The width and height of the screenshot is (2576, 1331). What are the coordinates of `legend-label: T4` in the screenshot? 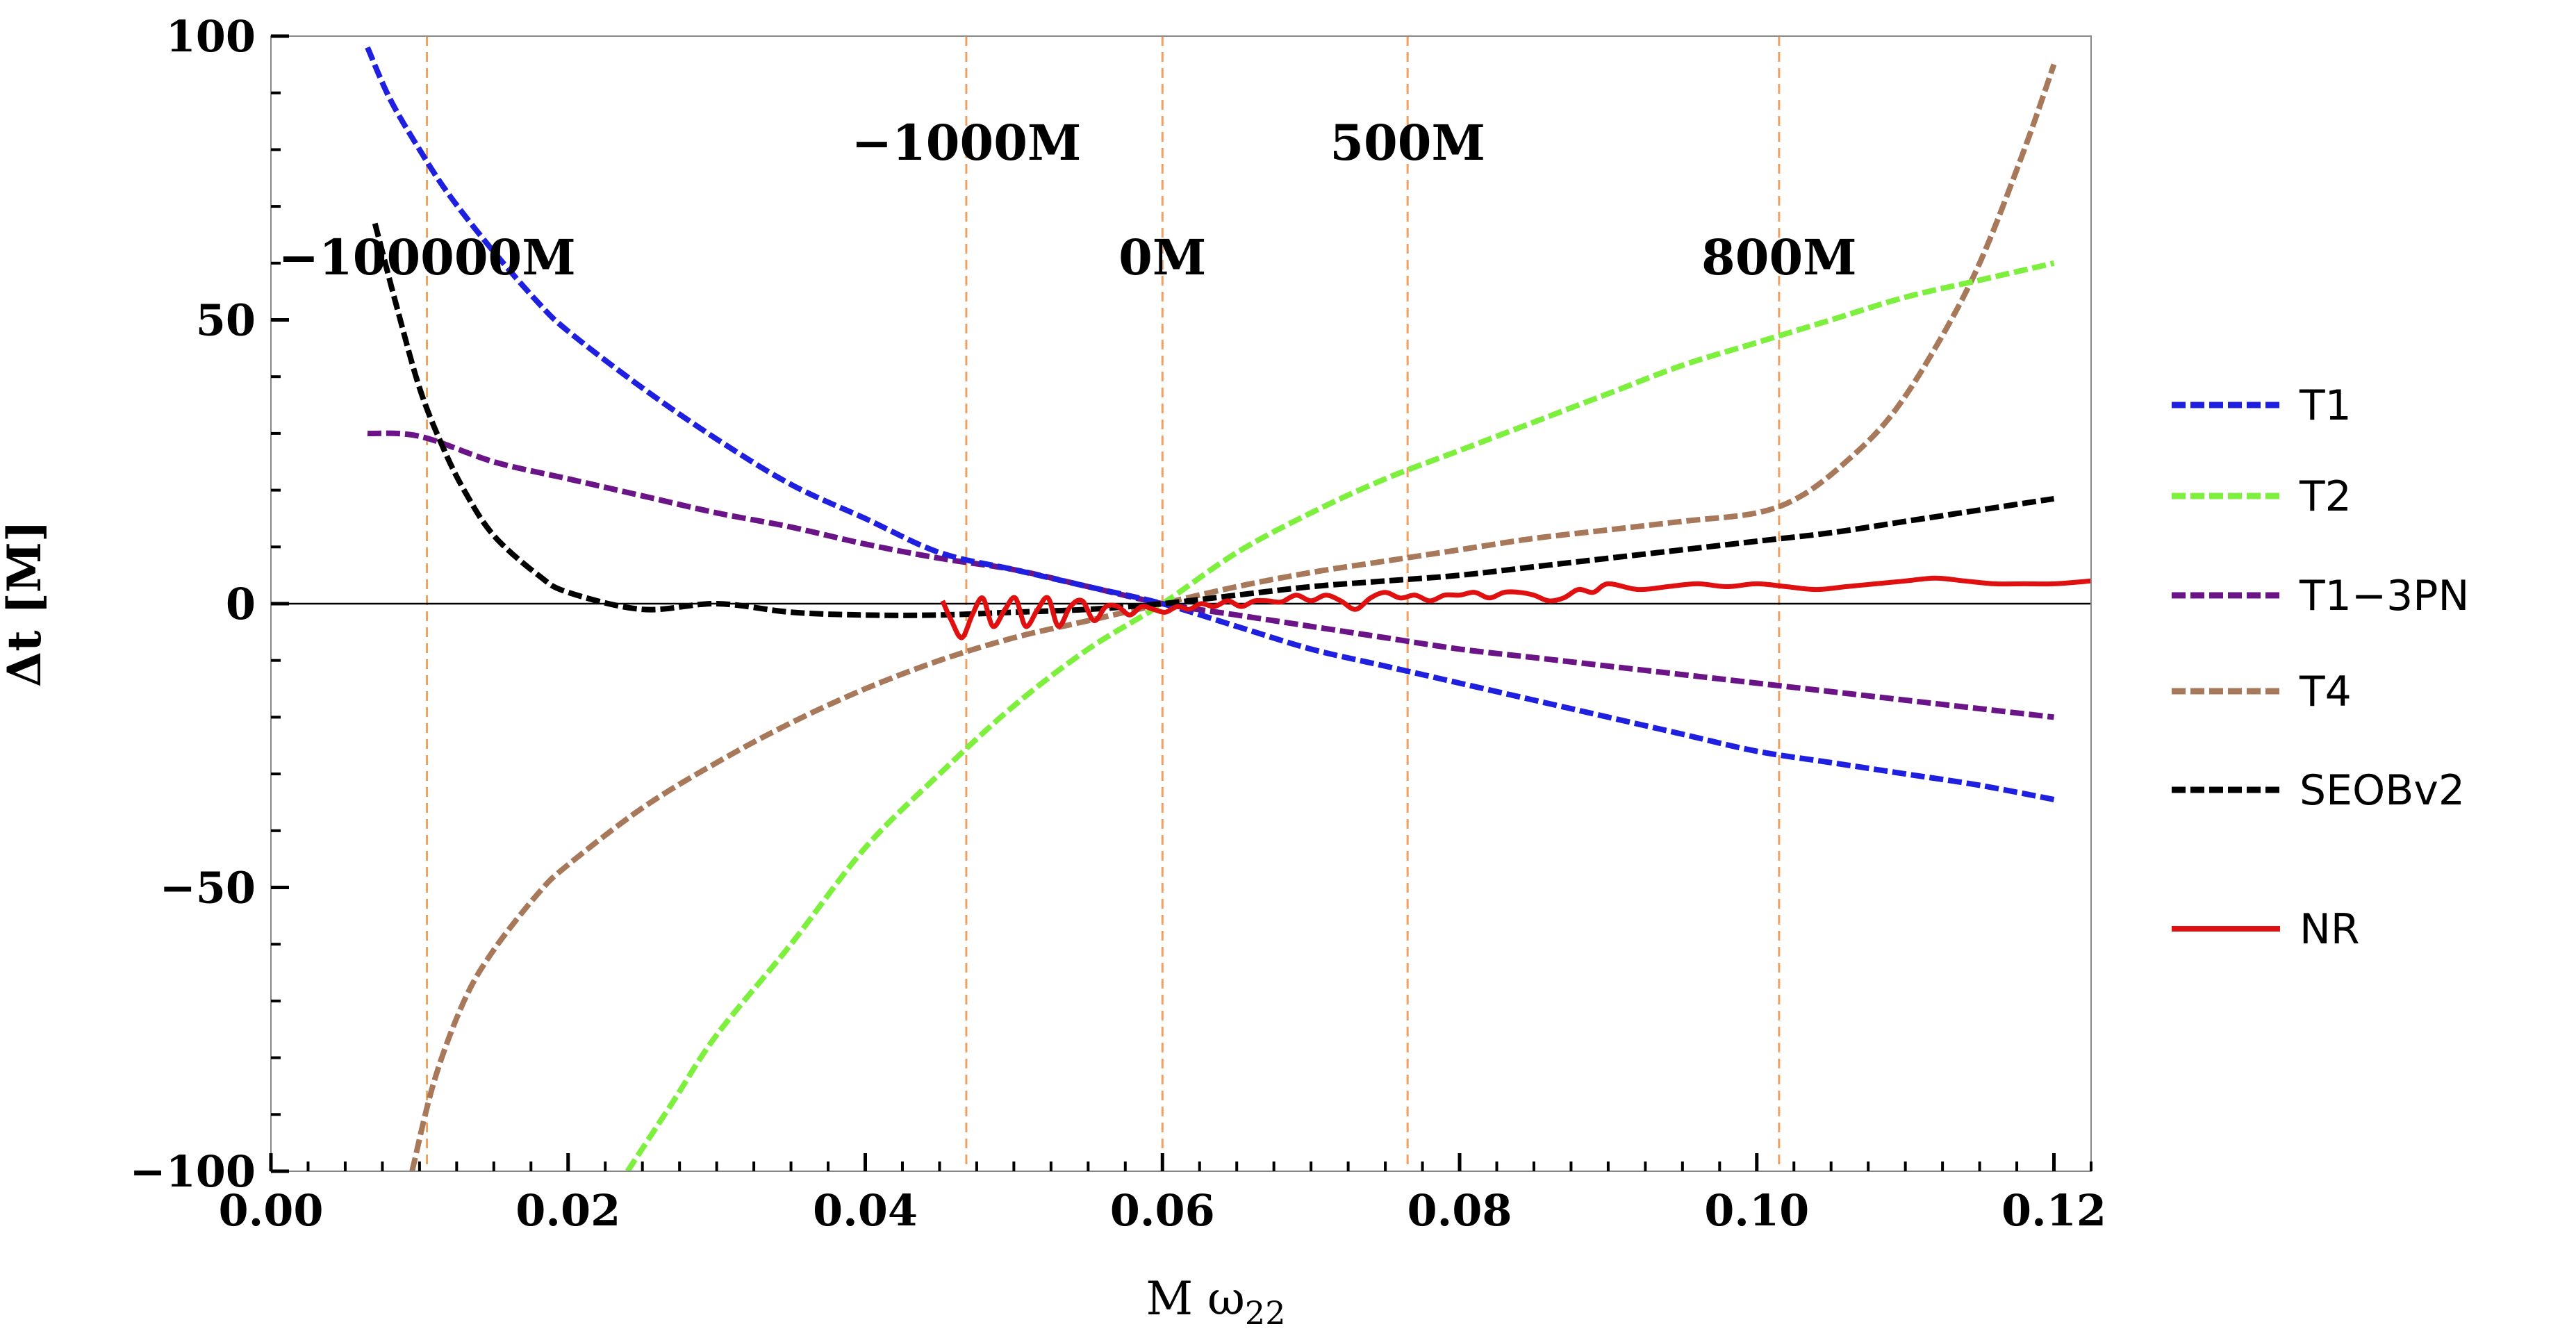 It's located at (2326, 692).